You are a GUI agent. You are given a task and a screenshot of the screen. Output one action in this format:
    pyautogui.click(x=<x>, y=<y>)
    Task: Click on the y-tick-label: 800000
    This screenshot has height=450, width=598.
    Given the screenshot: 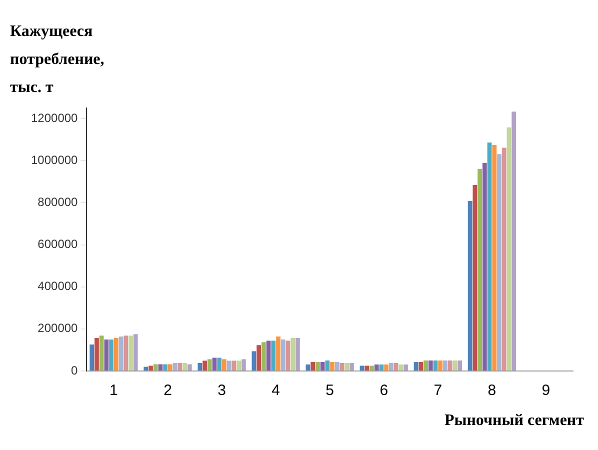 What is the action you would take?
    pyautogui.click(x=58, y=201)
    